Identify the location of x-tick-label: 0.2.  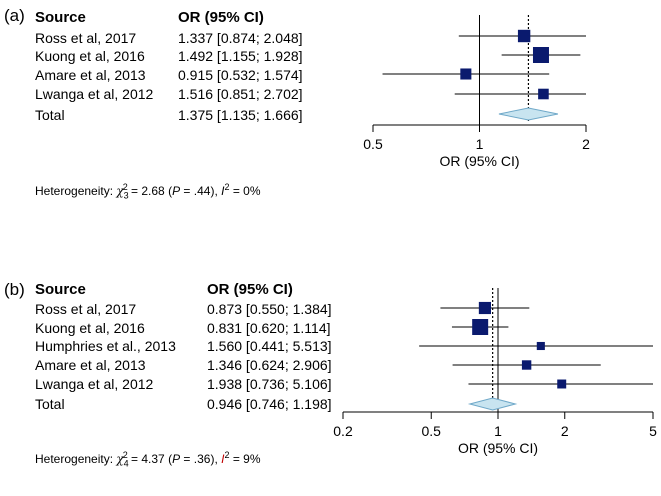
(343, 431).